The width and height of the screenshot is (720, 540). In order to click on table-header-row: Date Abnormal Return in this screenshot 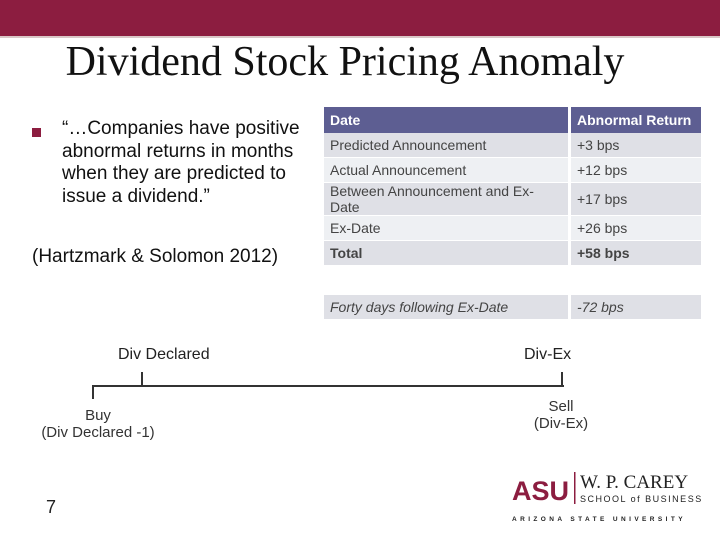, I will do `click(514, 120)`.